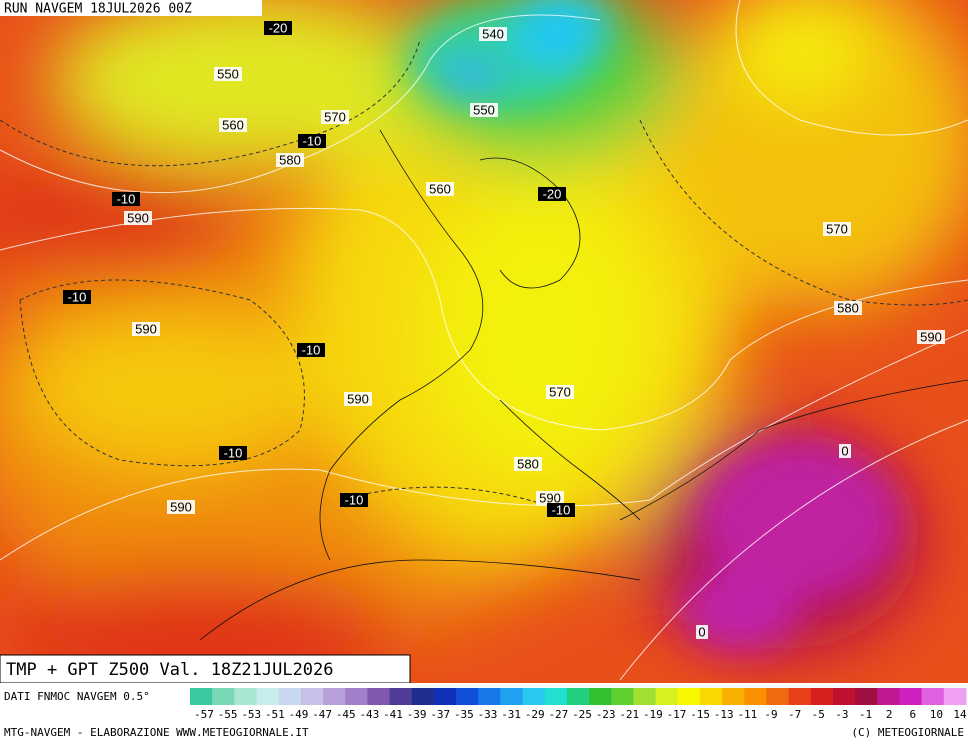 The width and height of the screenshot is (968, 745). What do you see at coordinates (907, 732) in the screenshot?
I see `footer-right: (C) METEOGIORNALE` at bounding box center [907, 732].